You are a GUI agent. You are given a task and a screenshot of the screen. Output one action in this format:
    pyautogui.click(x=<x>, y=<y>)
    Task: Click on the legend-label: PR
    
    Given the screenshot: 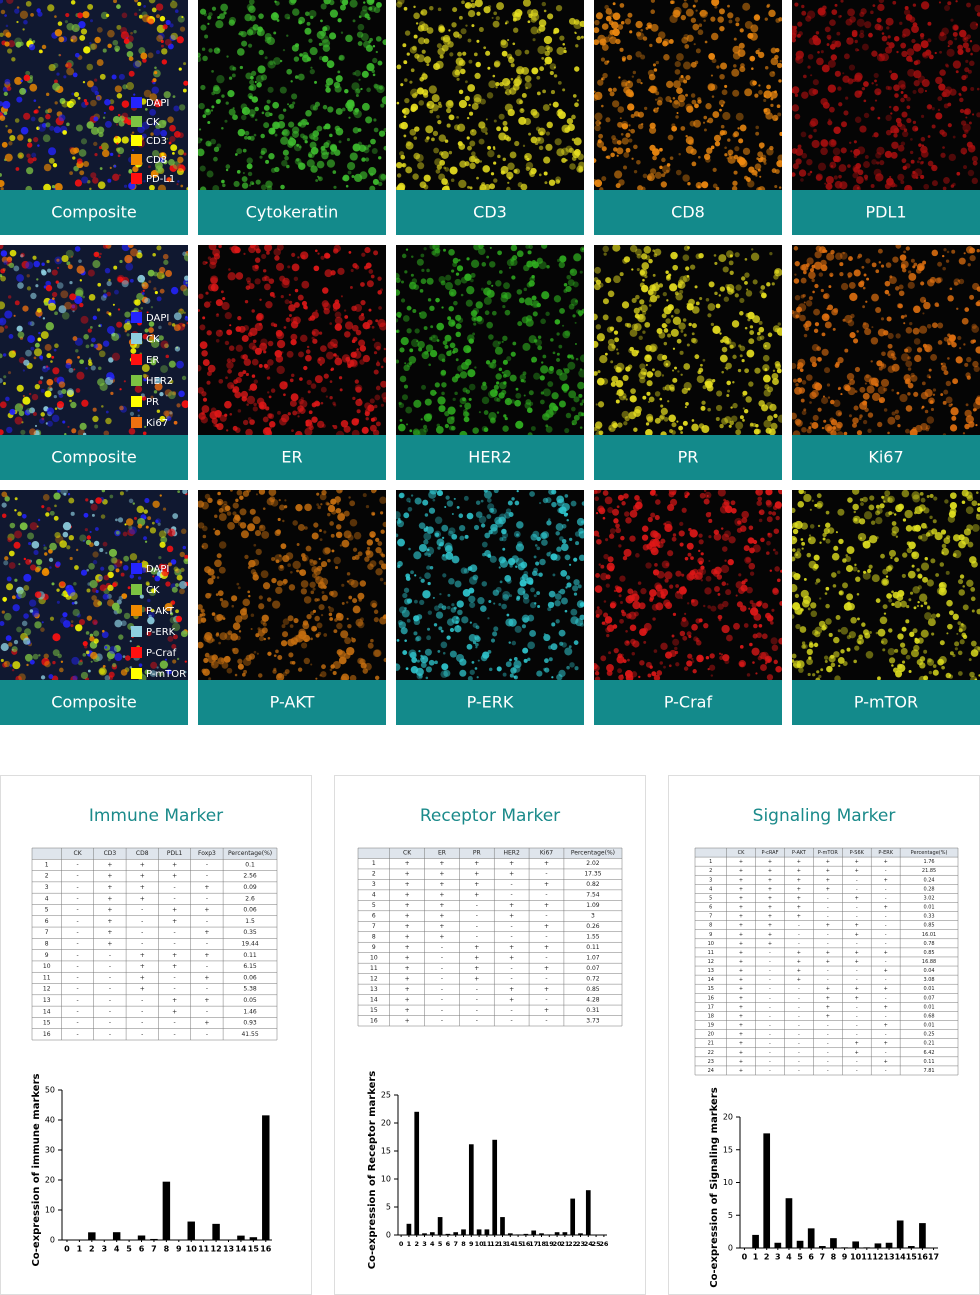 What is the action you would take?
    pyautogui.click(x=152, y=402)
    